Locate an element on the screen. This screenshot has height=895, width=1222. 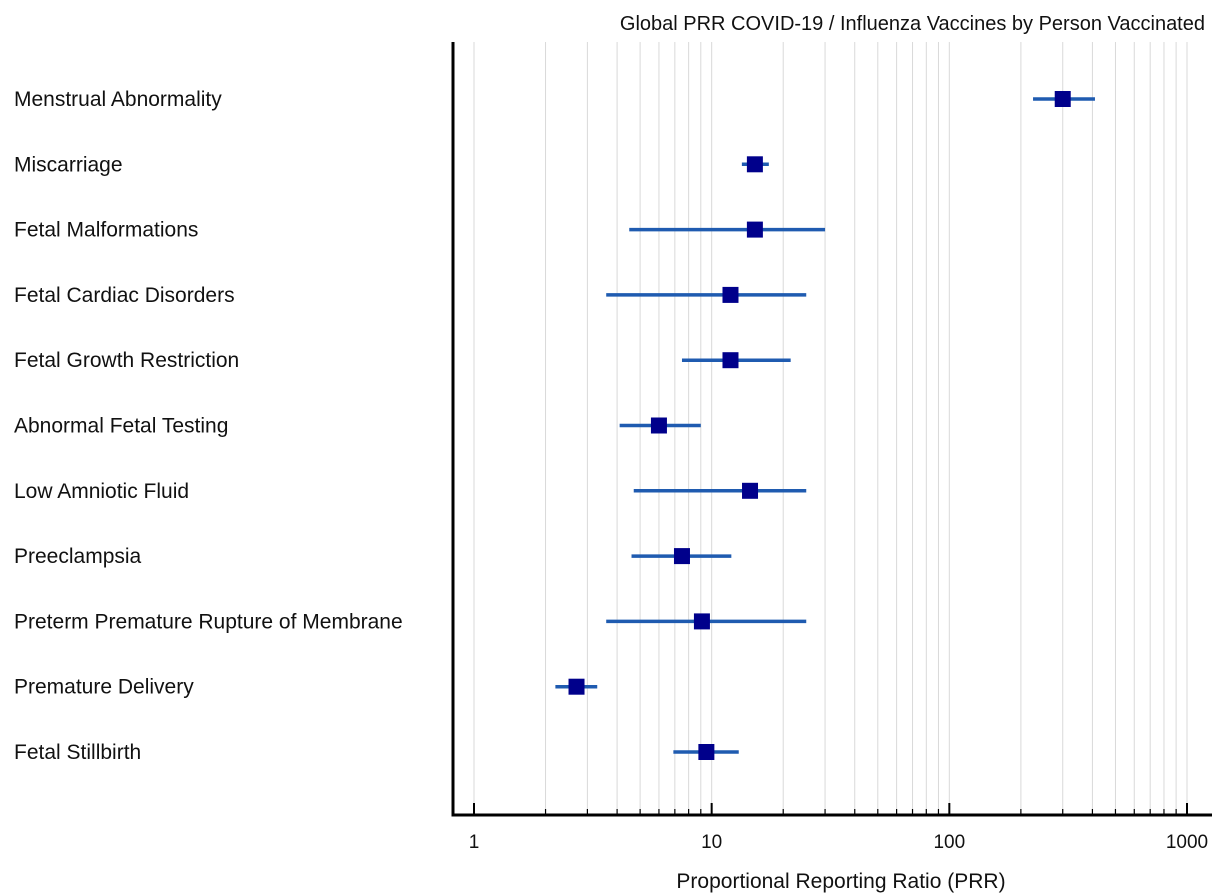
category-label: Fetal Stillbirth is located at coordinates (77, 752).